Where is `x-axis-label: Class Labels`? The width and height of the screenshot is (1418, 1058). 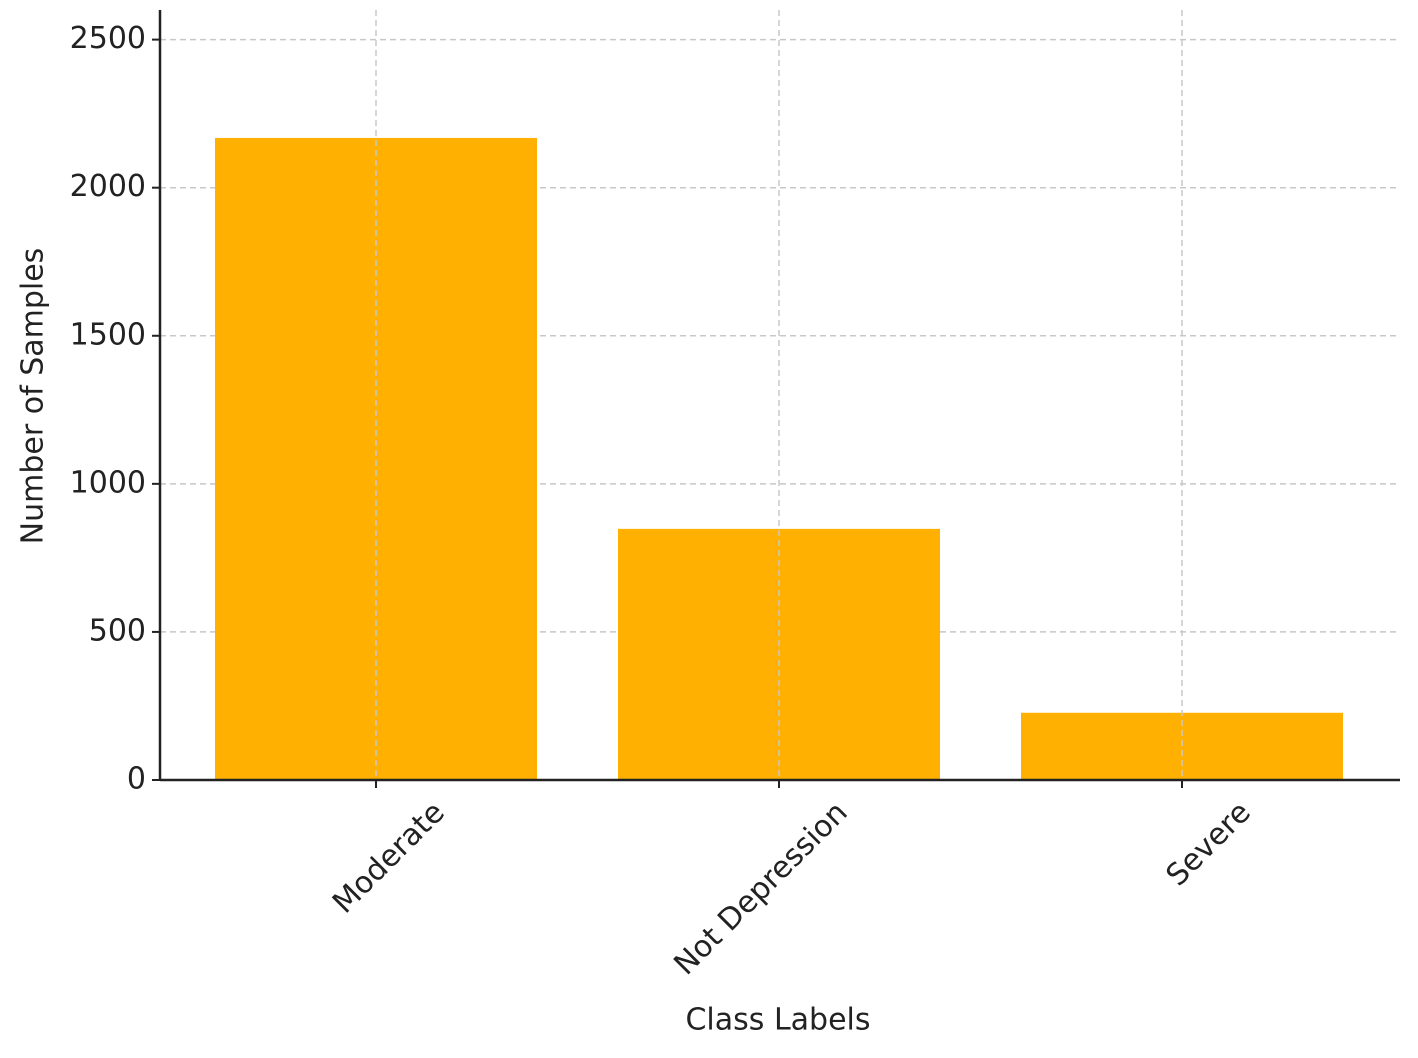
x-axis-label: Class Labels is located at coordinates (777, 1020).